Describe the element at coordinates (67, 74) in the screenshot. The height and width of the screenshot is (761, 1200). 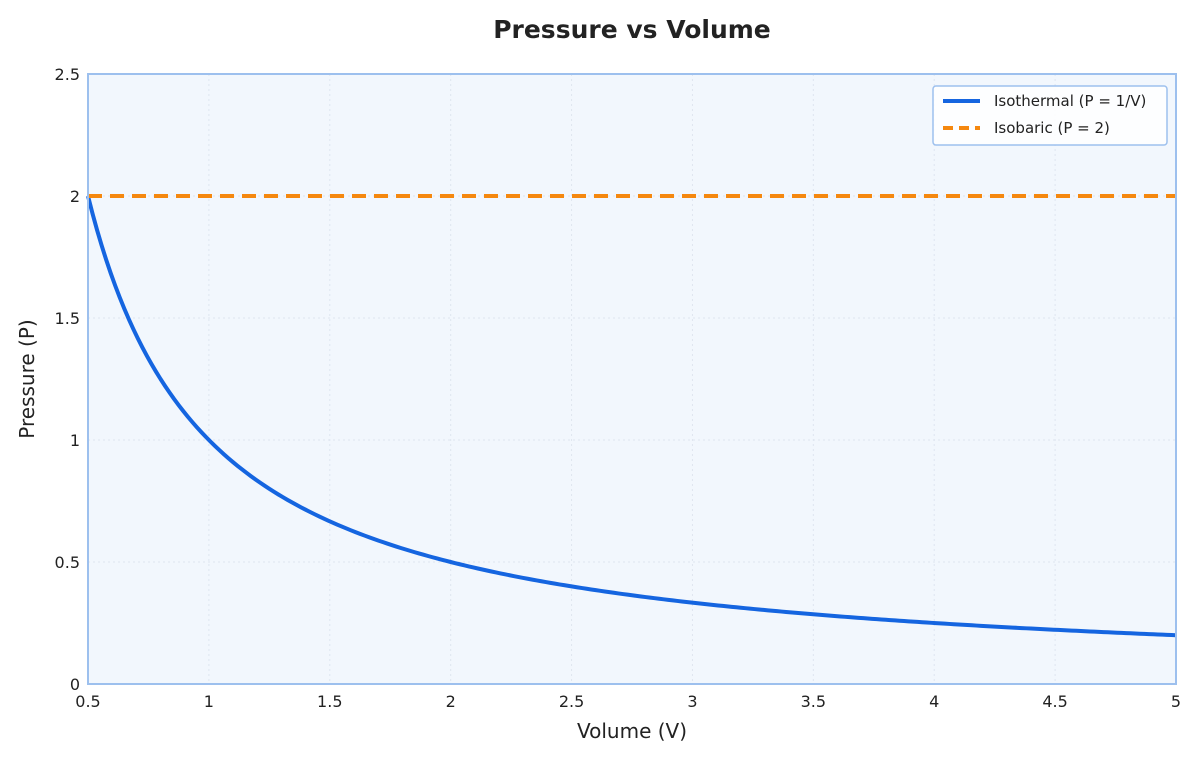
I see `y-tick-label: 2.5` at that location.